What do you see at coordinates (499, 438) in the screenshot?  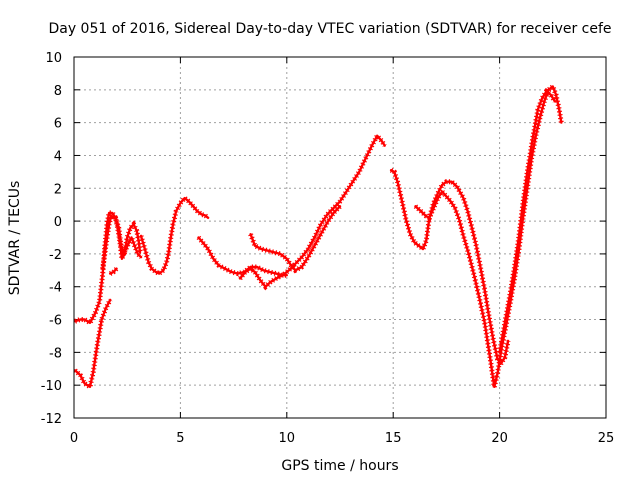 I see `x-tick-label: 20` at bounding box center [499, 438].